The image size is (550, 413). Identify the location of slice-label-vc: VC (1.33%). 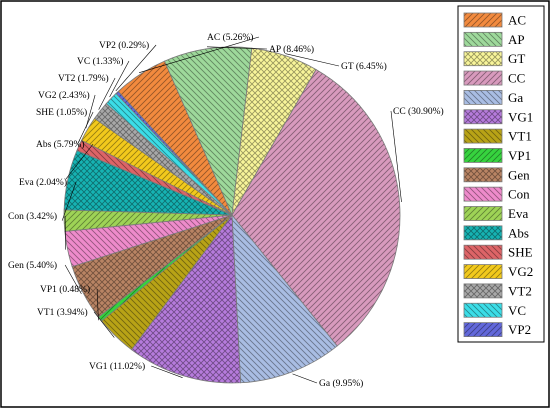
(100, 61).